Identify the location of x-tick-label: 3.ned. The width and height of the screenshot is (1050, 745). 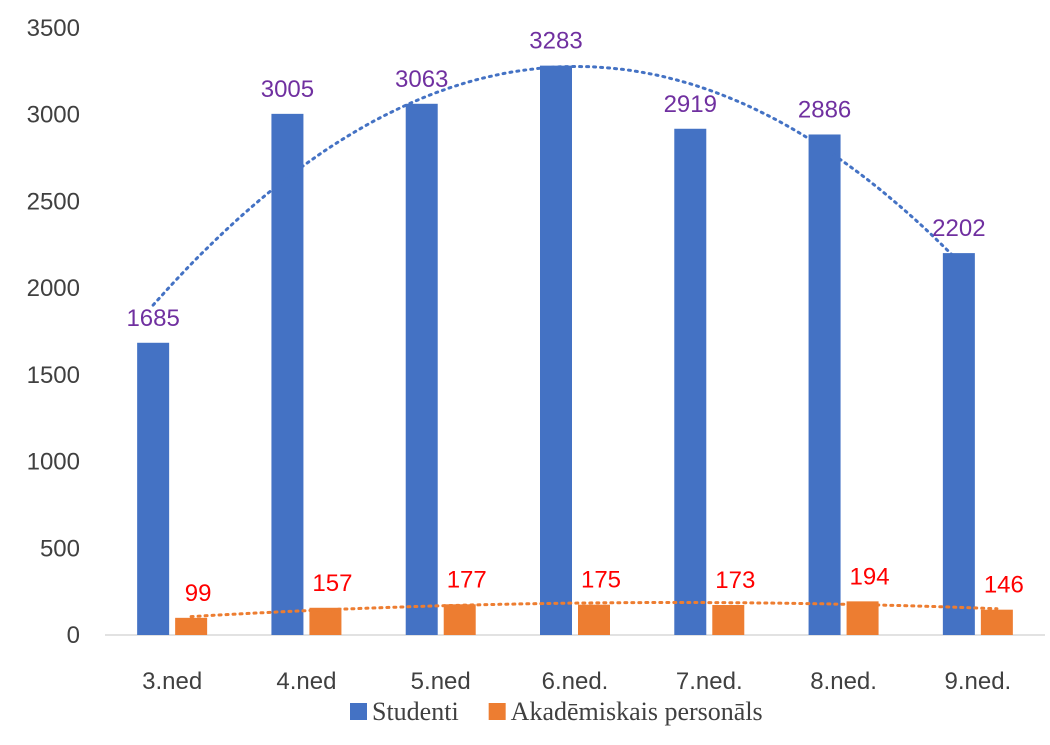
(172, 681).